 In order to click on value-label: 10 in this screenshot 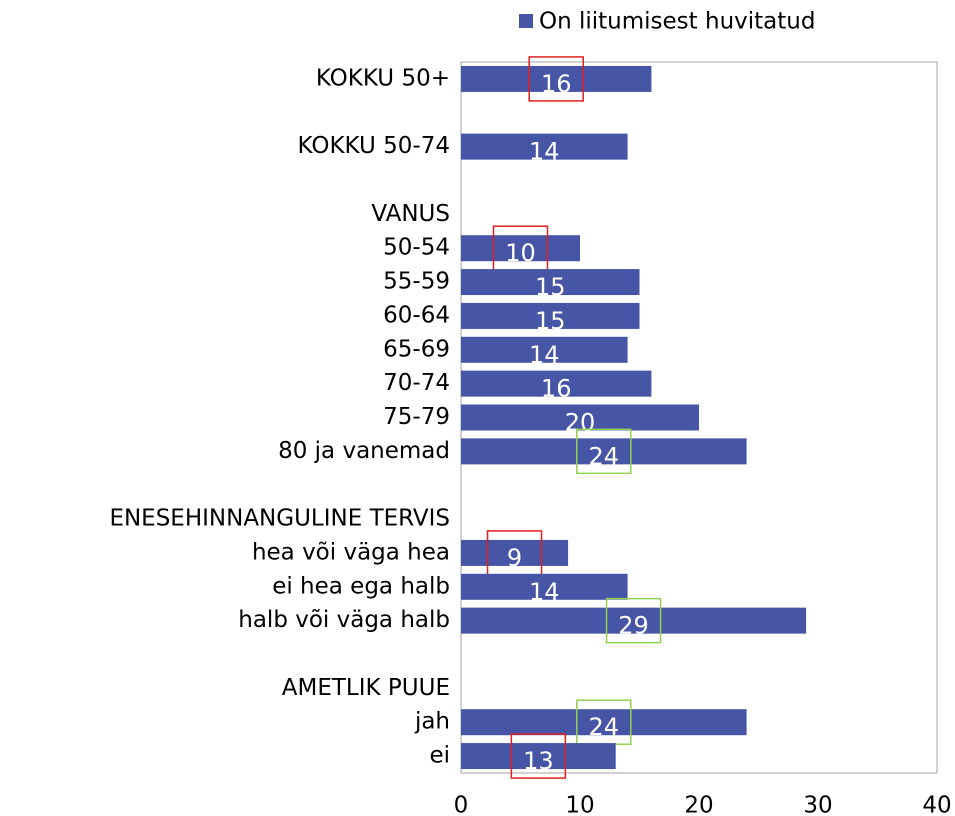, I will do `click(520, 253)`.